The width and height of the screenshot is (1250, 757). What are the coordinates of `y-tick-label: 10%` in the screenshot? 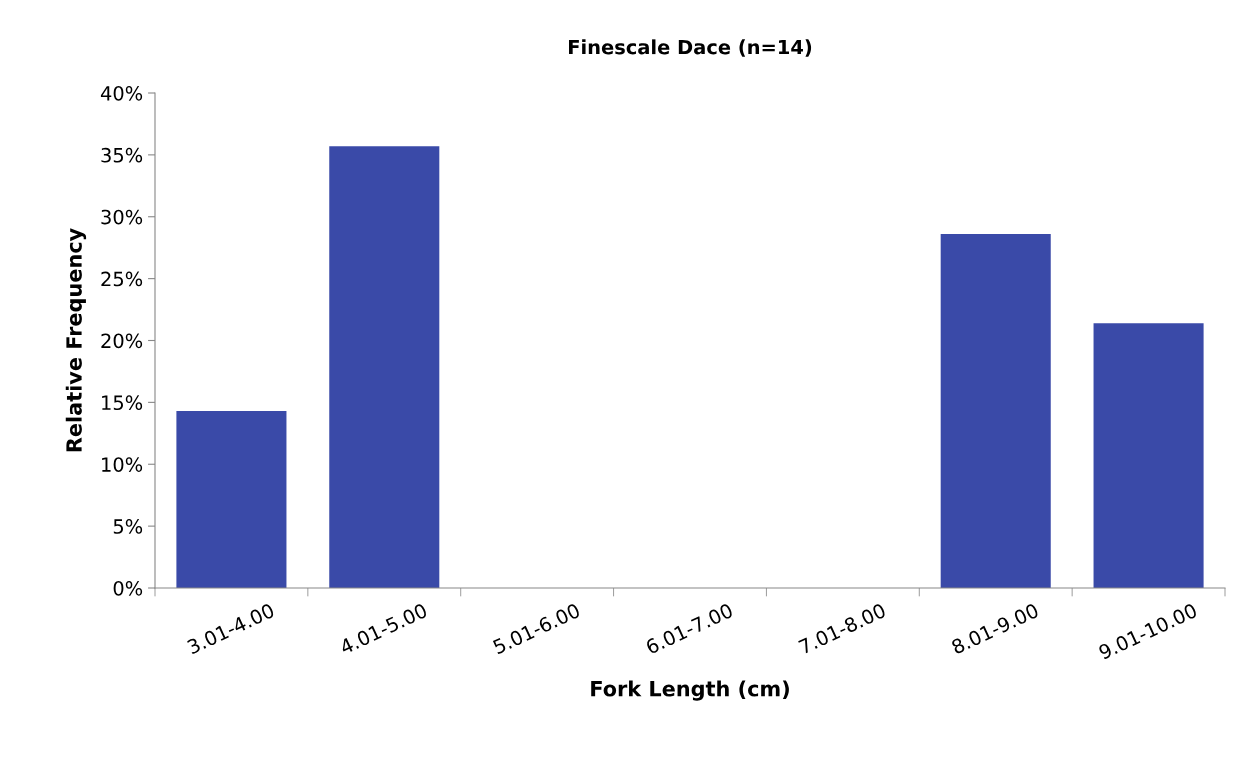 It's located at (122, 464).